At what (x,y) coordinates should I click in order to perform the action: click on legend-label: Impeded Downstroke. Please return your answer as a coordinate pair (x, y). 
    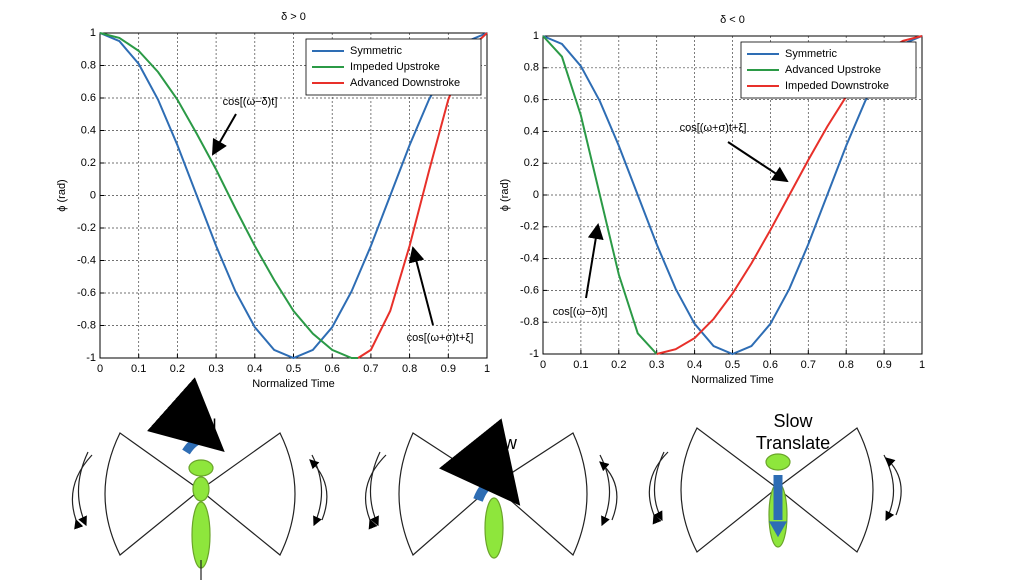
    Looking at the image, I should click on (837, 86).